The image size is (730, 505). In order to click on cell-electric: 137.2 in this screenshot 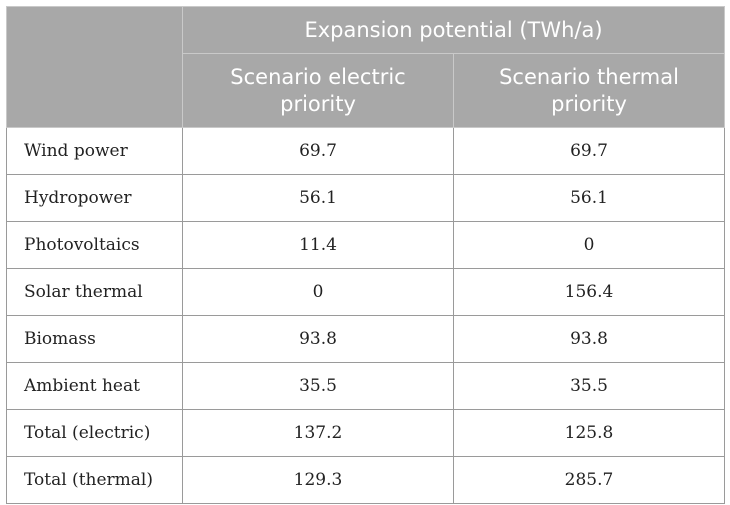, I will do `click(318, 433)`.